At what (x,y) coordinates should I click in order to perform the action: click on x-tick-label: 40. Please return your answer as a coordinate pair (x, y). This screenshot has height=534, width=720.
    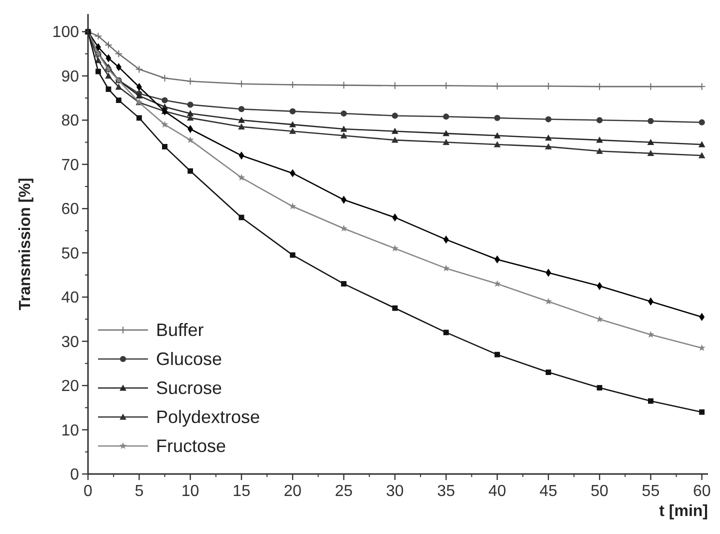
    Looking at the image, I should click on (497, 491).